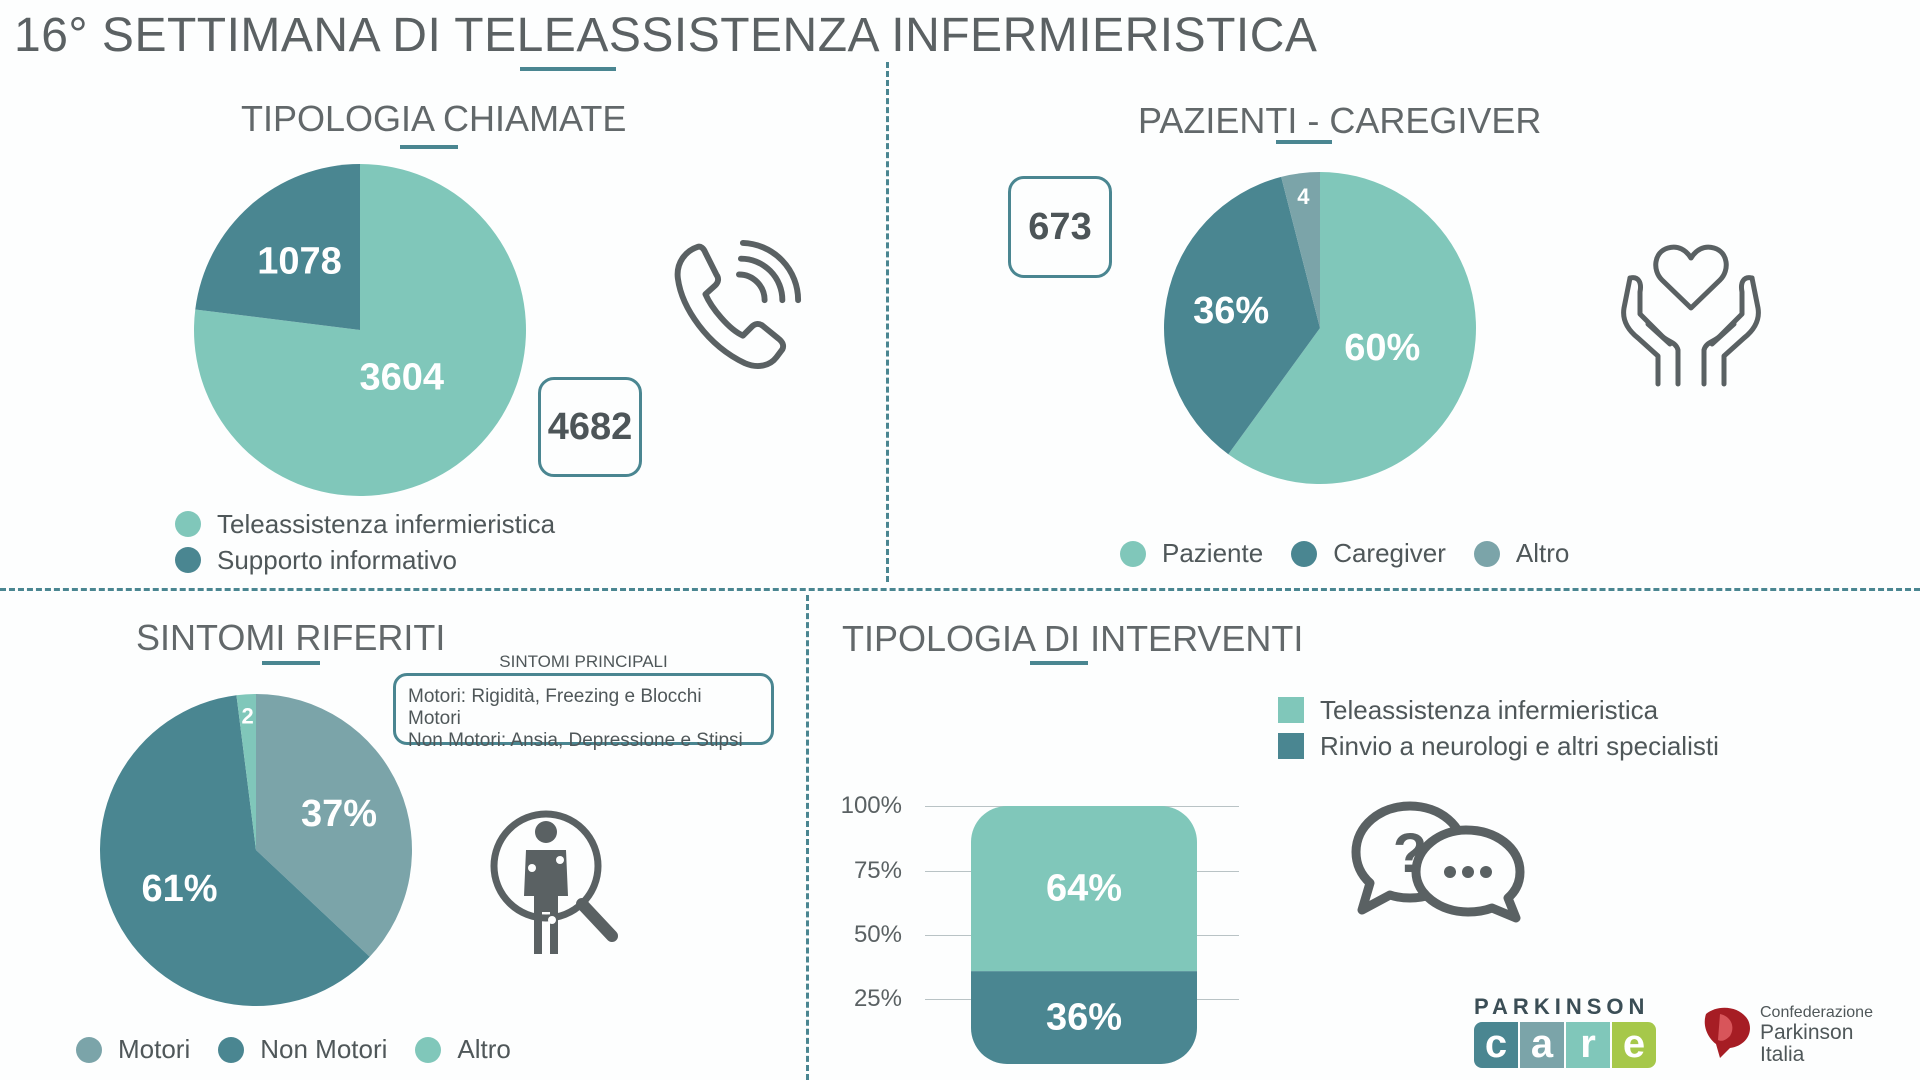 This screenshot has height=1080, width=1920. What do you see at coordinates (807, 837) in the screenshot?
I see `divider-vertical-bottom` at bounding box center [807, 837].